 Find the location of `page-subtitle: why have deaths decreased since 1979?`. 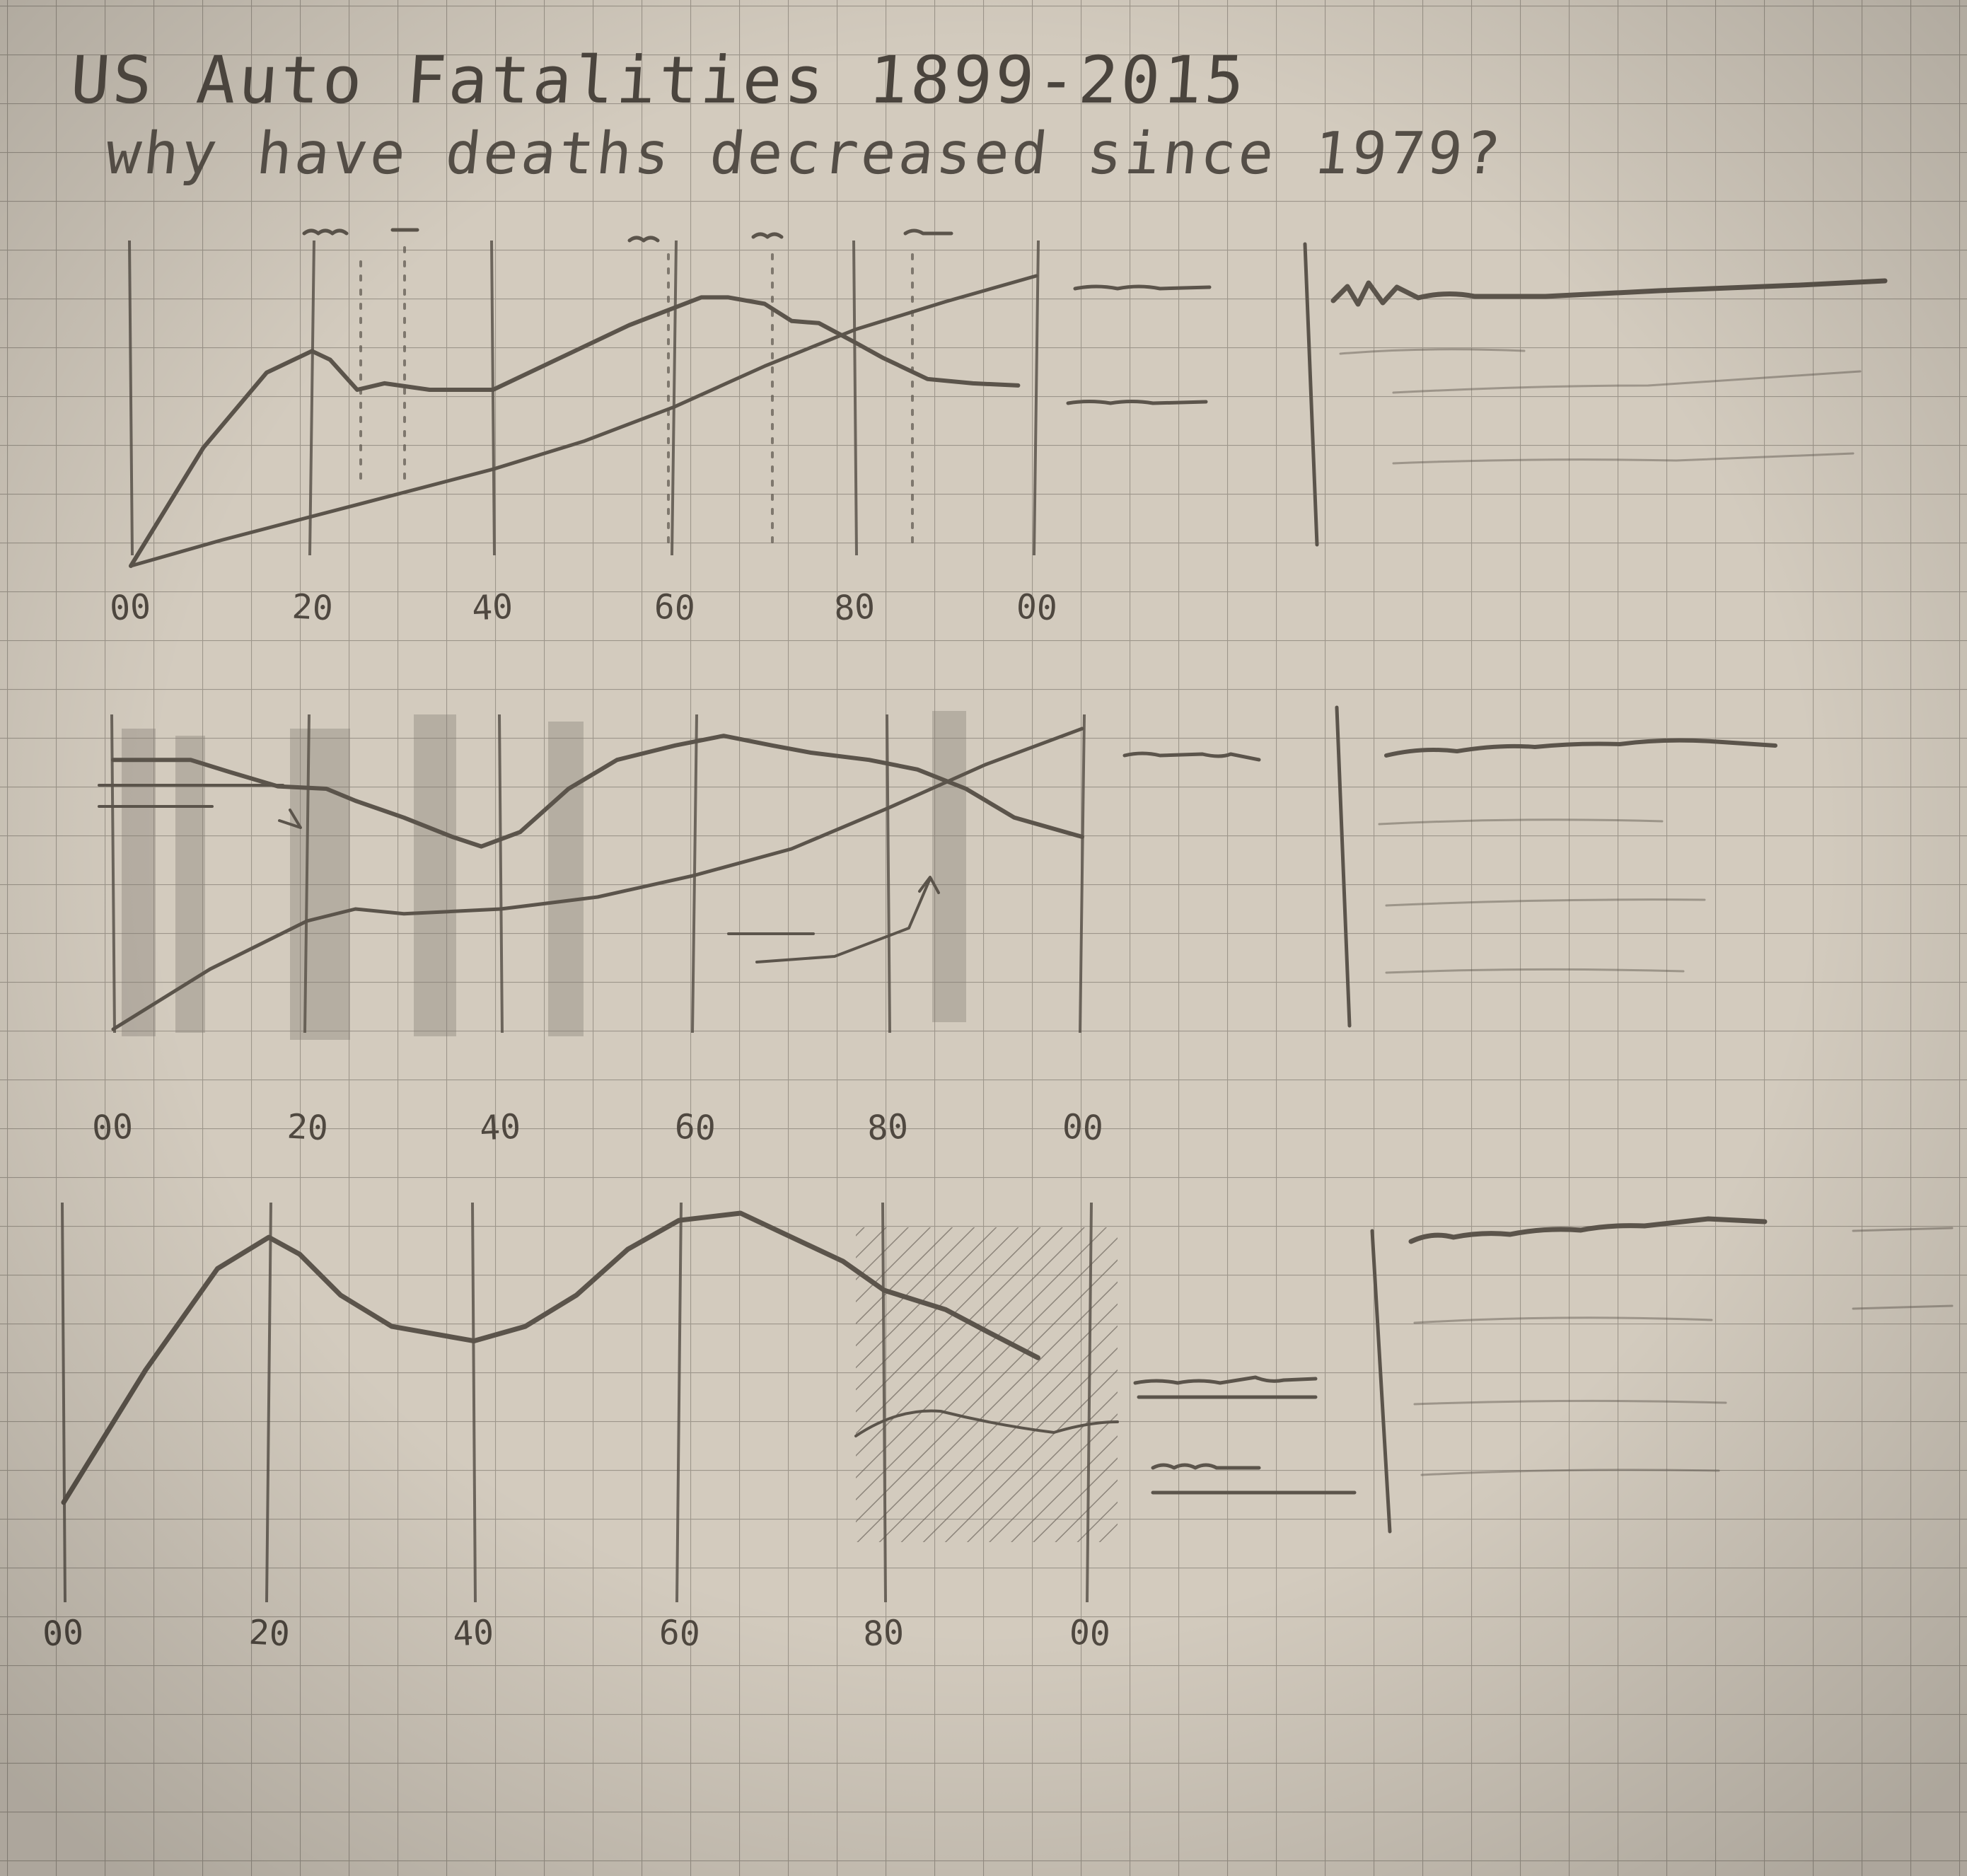

page-subtitle: why have deaths decreased since 1979? is located at coordinates (805, 153).